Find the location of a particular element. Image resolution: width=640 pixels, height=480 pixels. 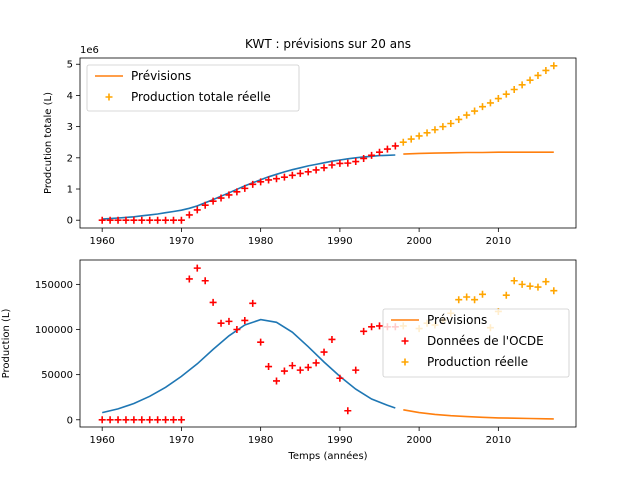

legend-label: Prévisions is located at coordinates (457, 320).